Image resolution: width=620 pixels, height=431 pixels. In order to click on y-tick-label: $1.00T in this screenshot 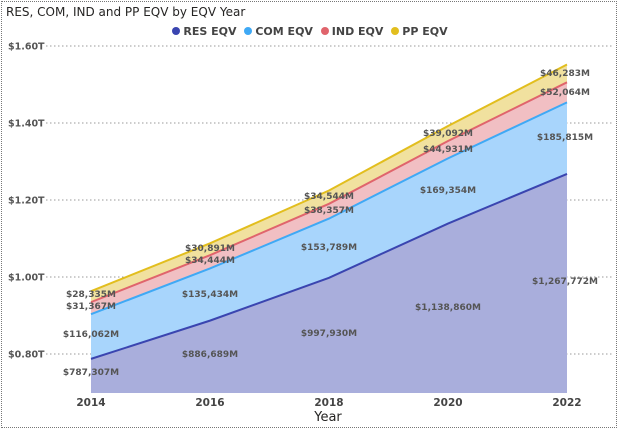, I will do `click(26, 278)`.